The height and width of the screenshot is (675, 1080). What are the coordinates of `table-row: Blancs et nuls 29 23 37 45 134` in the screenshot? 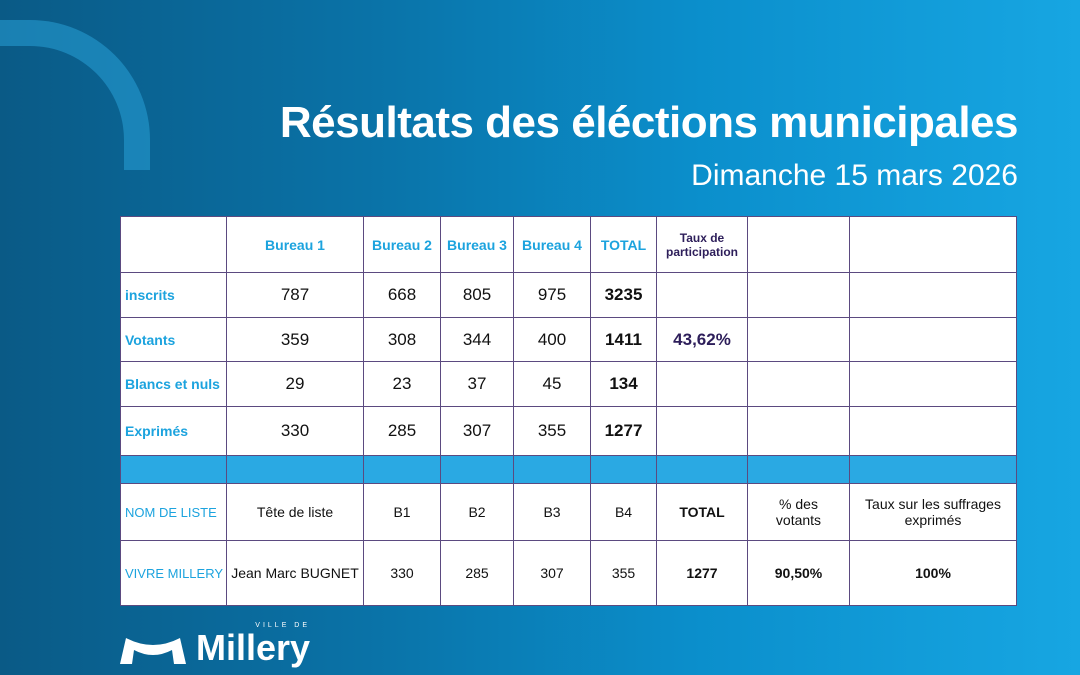 It's located at (568, 384).